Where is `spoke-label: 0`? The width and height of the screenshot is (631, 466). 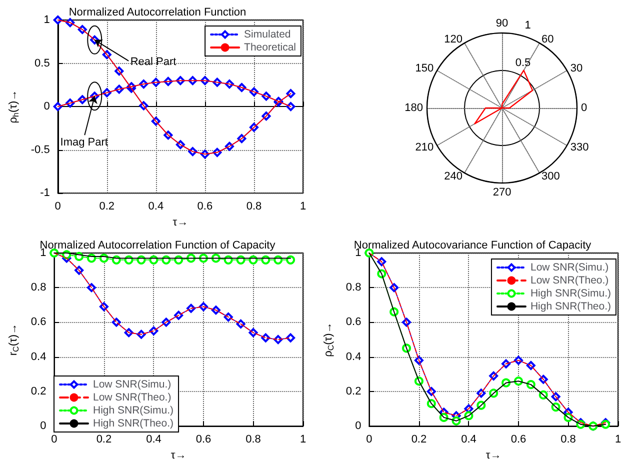
spoke-label: 0 is located at coordinates (584, 108).